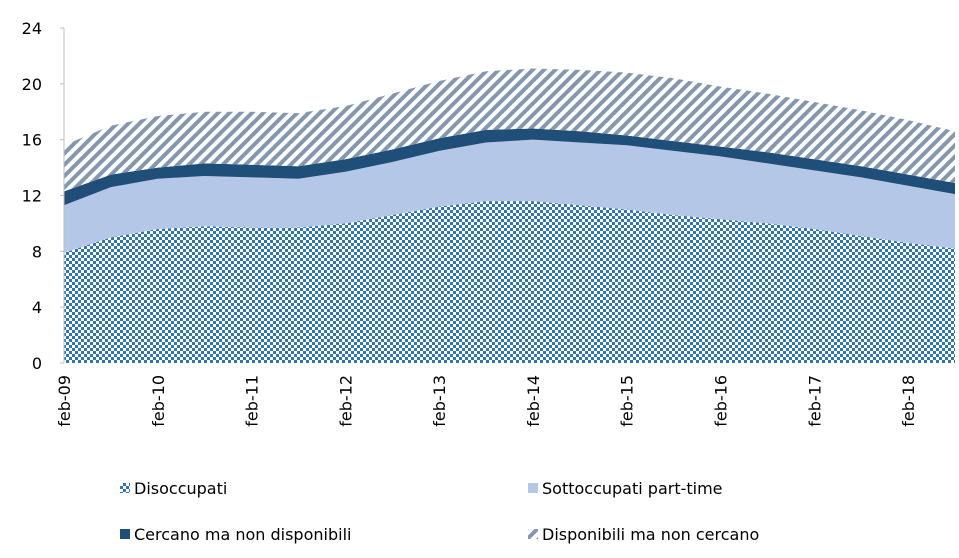 The image size is (959, 558). I want to click on legend-label: Sottoccupati part-time, so click(632, 488).